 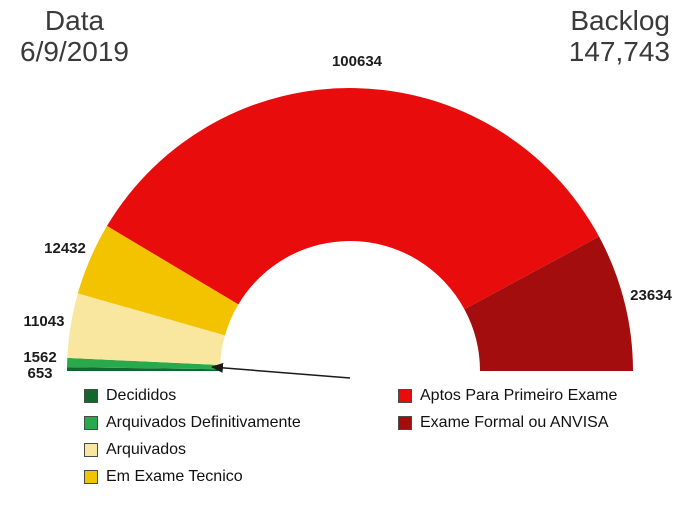 What do you see at coordinates (174, 476) in the screenshot?
I see `legend-label: Em Exame Tecnico` at bounding box center [174, 476].